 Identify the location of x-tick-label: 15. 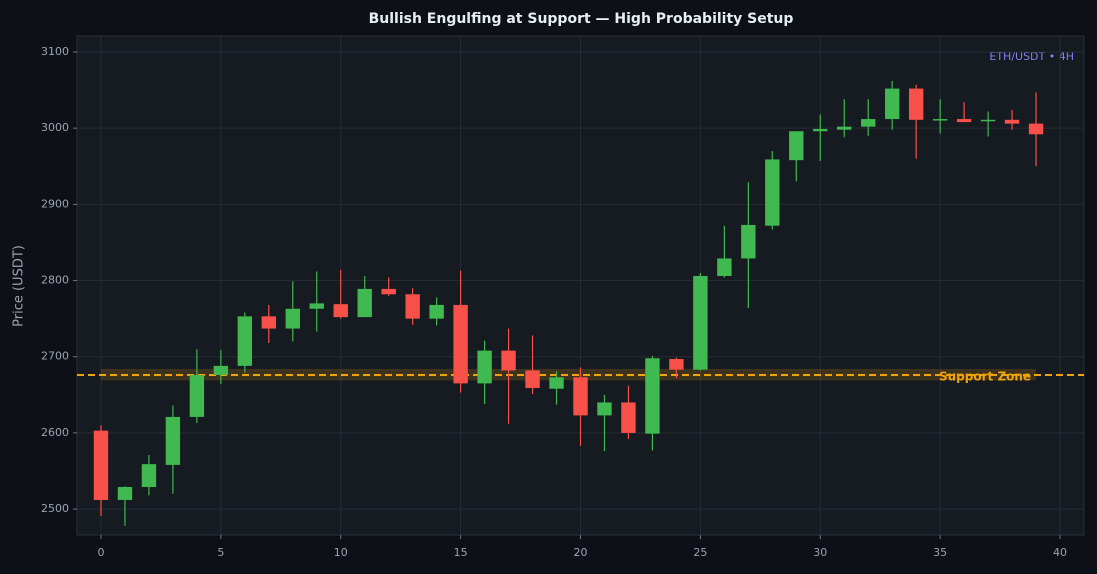
(461, 552).